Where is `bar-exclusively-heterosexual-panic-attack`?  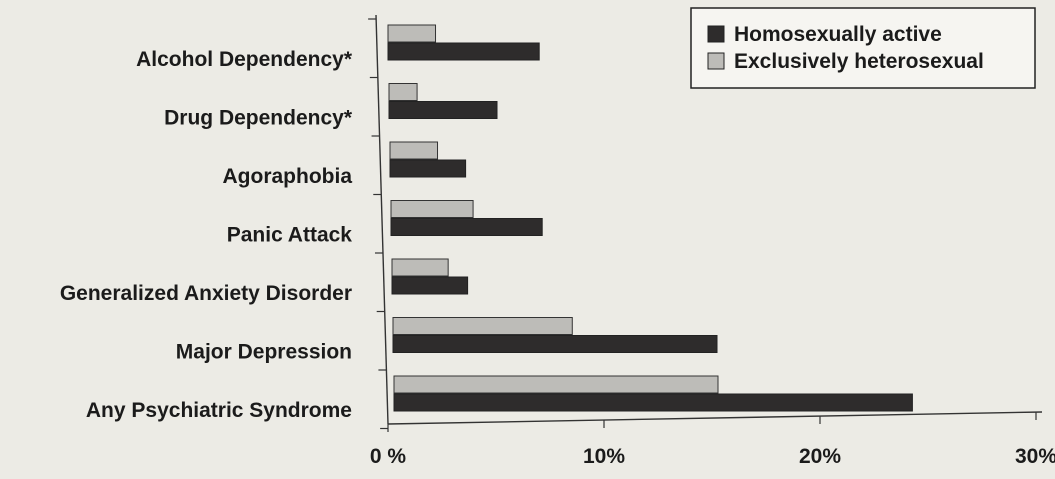 bar-exclusively-heterosexual-panic-attack is located at coordinates (432, 209).